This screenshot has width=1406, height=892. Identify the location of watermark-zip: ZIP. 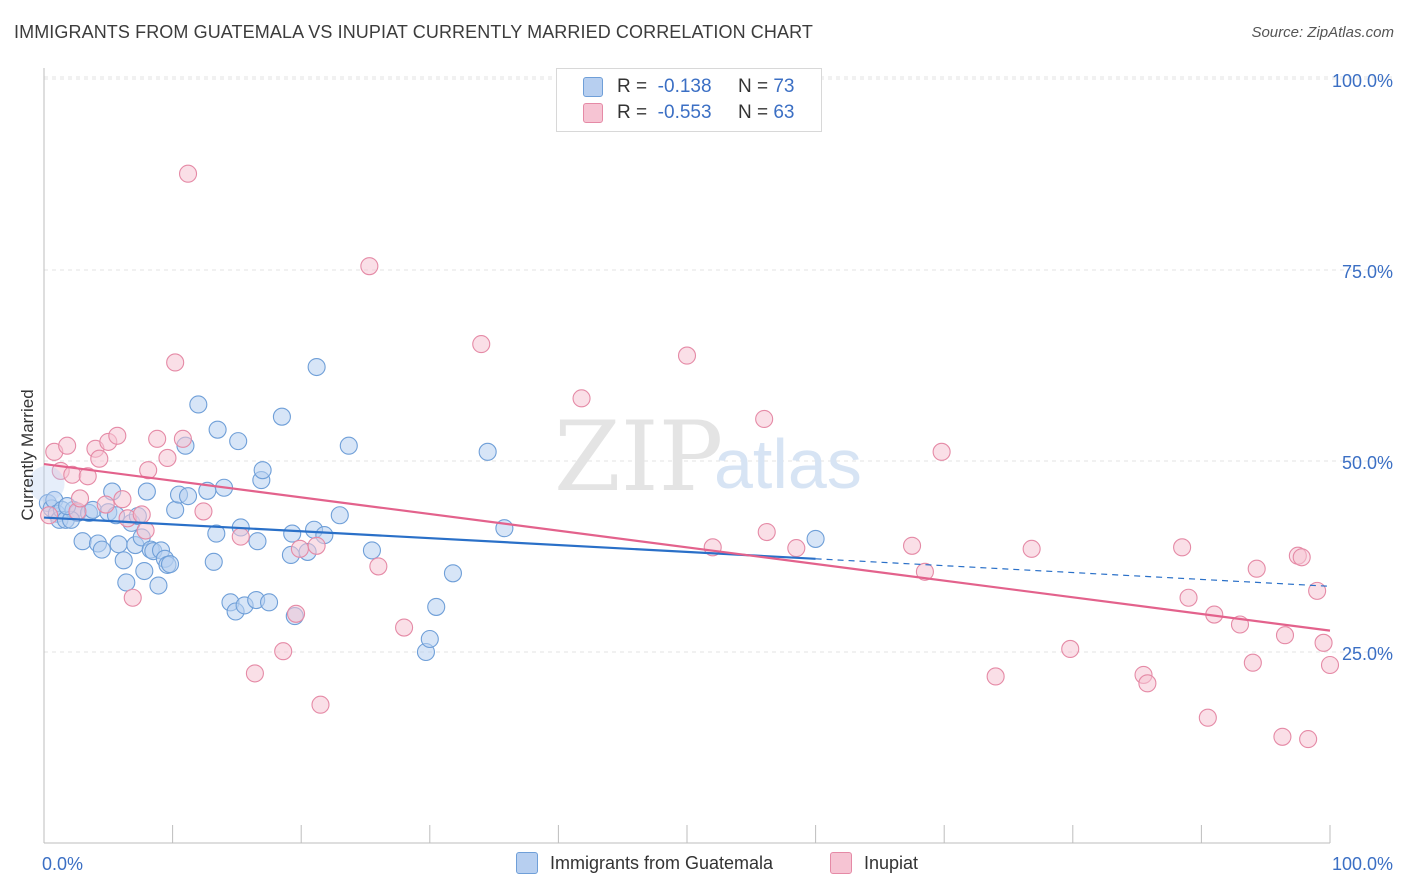
(638, 457).